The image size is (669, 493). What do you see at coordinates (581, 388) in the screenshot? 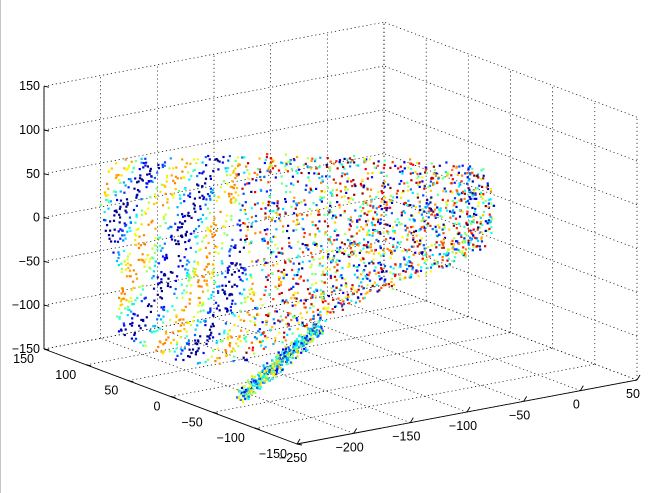
I see `x-tick-mark` at bounding box center [581, 388].